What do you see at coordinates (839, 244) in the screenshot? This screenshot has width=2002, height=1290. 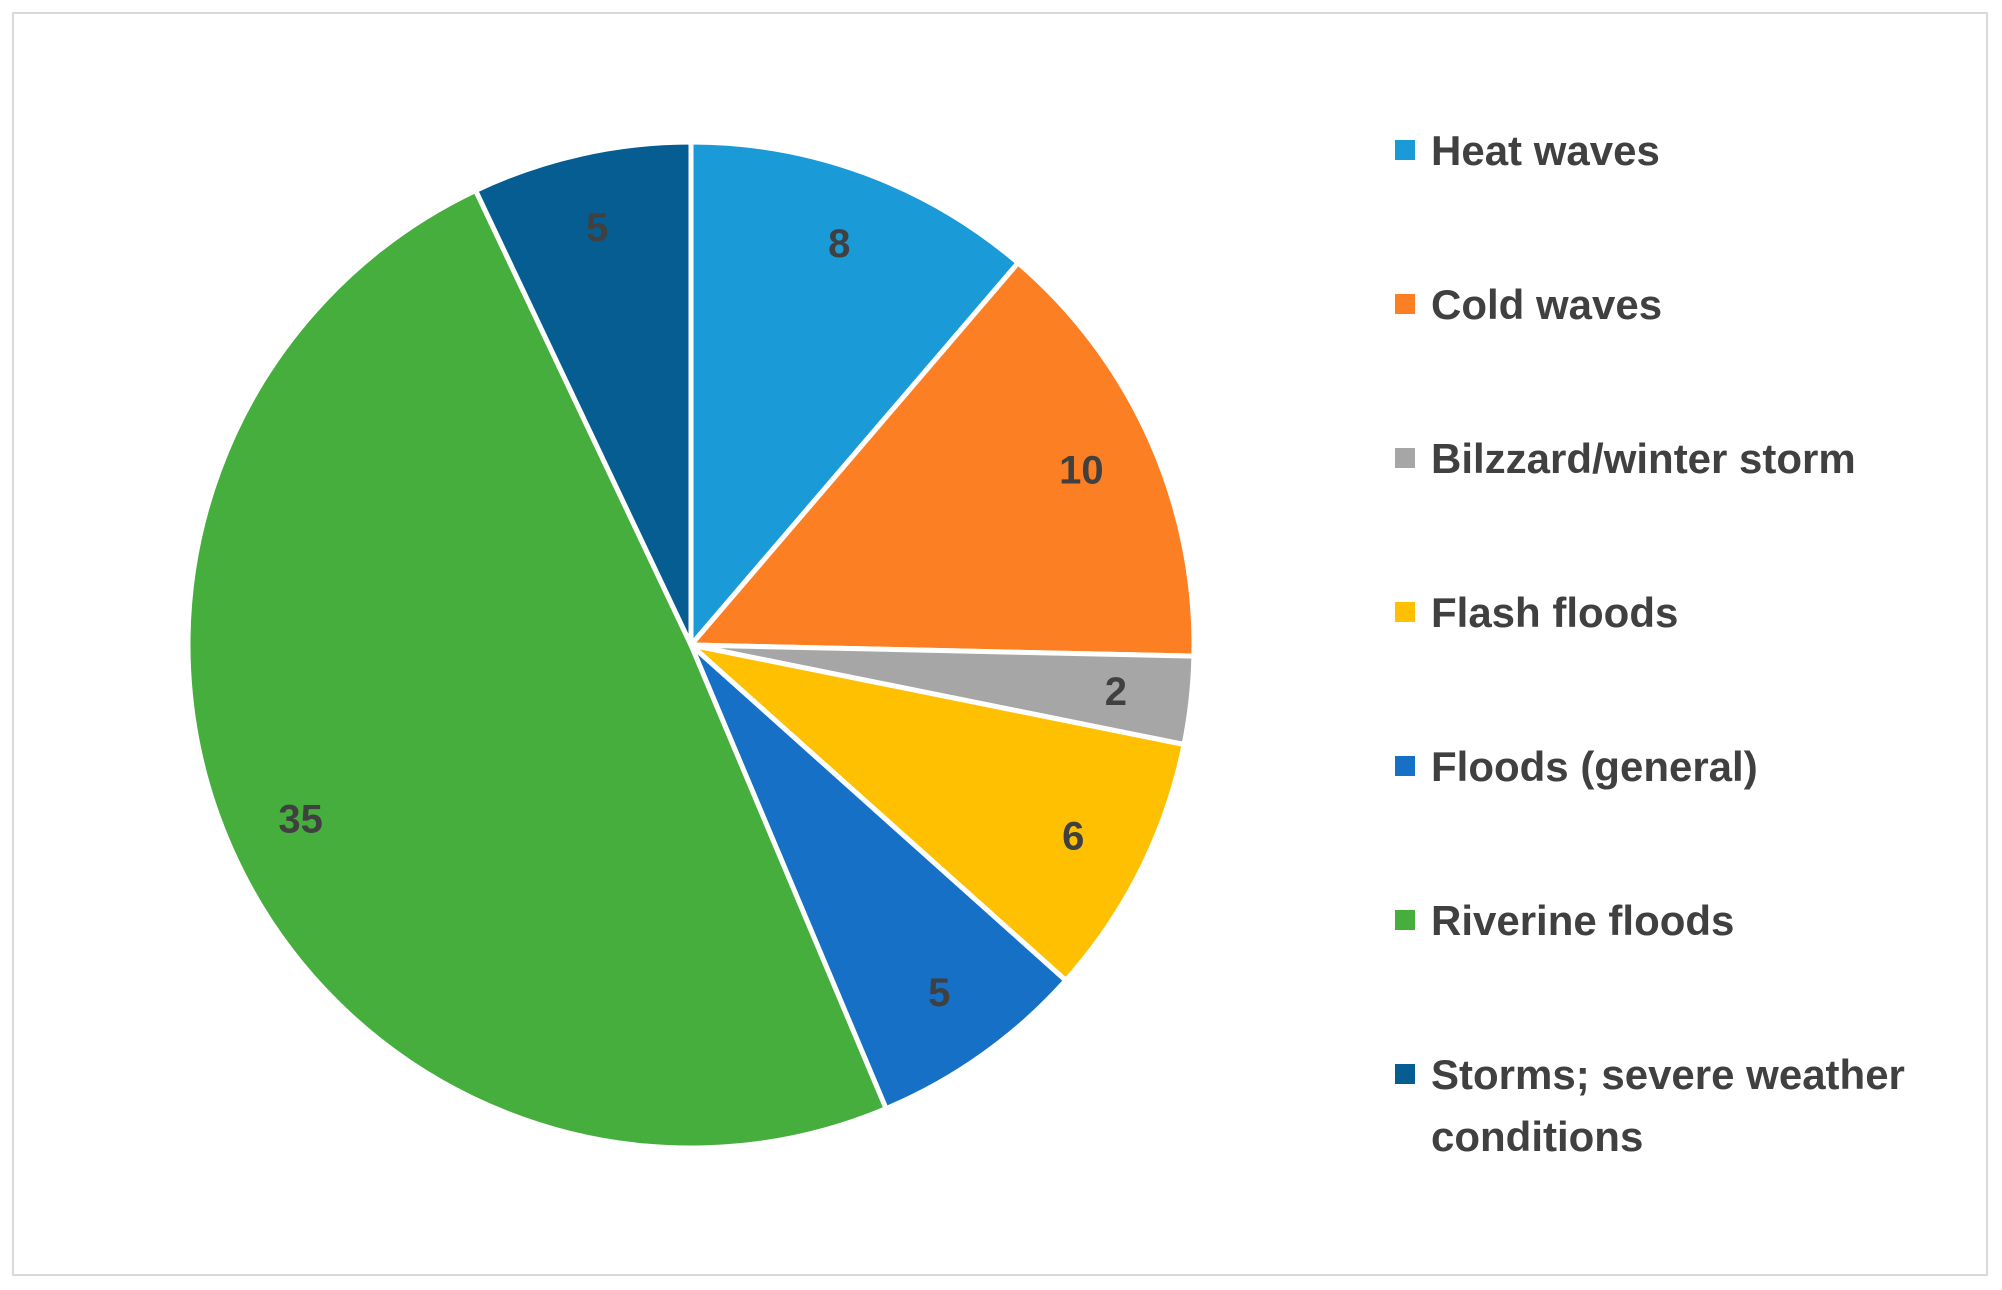 I see `data-label-heat-waves: 8` at bounding box center [839, 244].